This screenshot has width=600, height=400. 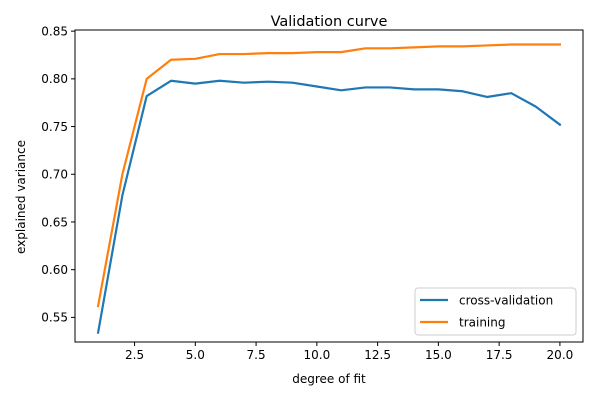 What do you see at coordinates (134, 355) in the screenshot?
I see `x-tick-label: 2.5` at bounding box center [134, 355].